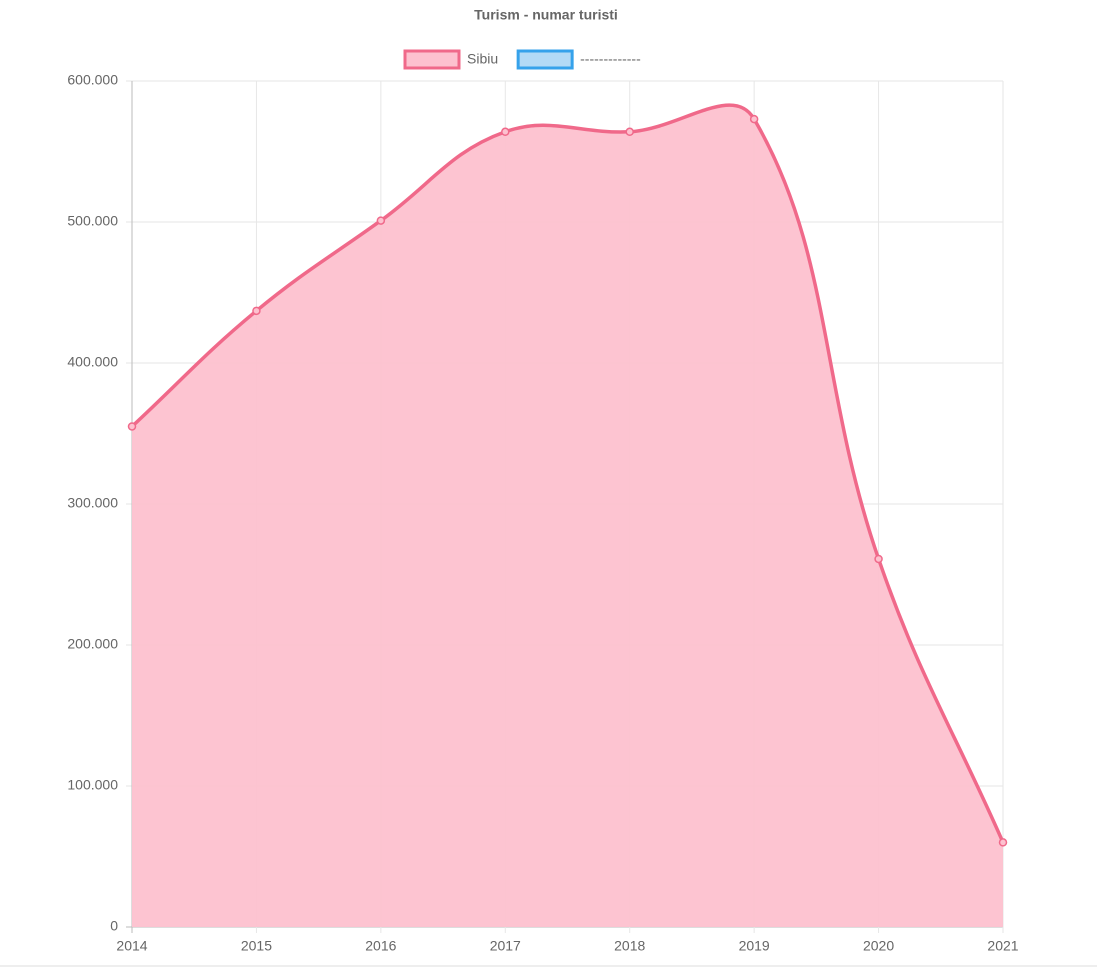 The image size is (1097, 971). I want to click on x-tick-label: 2019, so click(754, 946).